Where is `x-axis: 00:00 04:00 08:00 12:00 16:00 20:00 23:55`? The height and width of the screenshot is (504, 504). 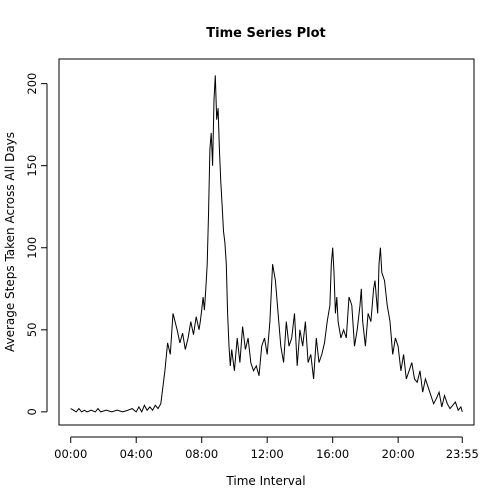
x-axis: 00:00 04:00 08:00 12:00 16:00 20:00 23:55 is located at coordinates (266, 448).